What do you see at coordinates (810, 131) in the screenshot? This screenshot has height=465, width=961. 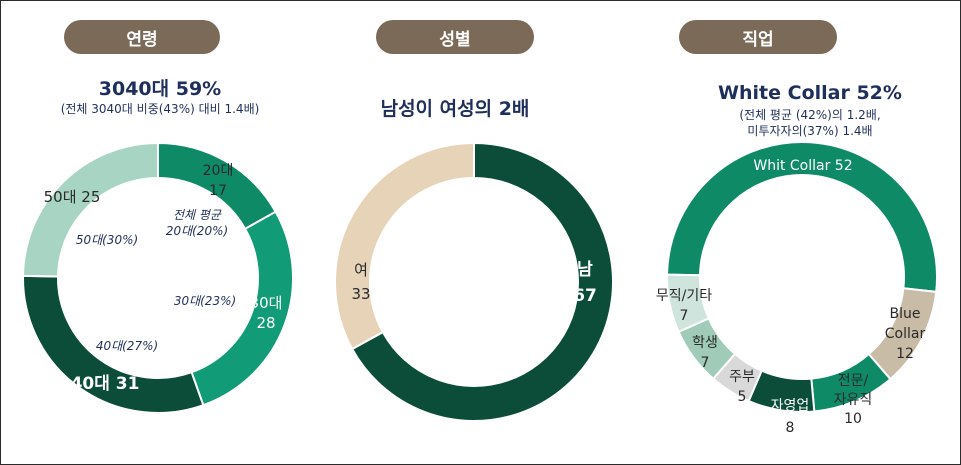 I see `job-subline-2: 미투자자의(37%) 1.4배` at bounding box center [810, 131].